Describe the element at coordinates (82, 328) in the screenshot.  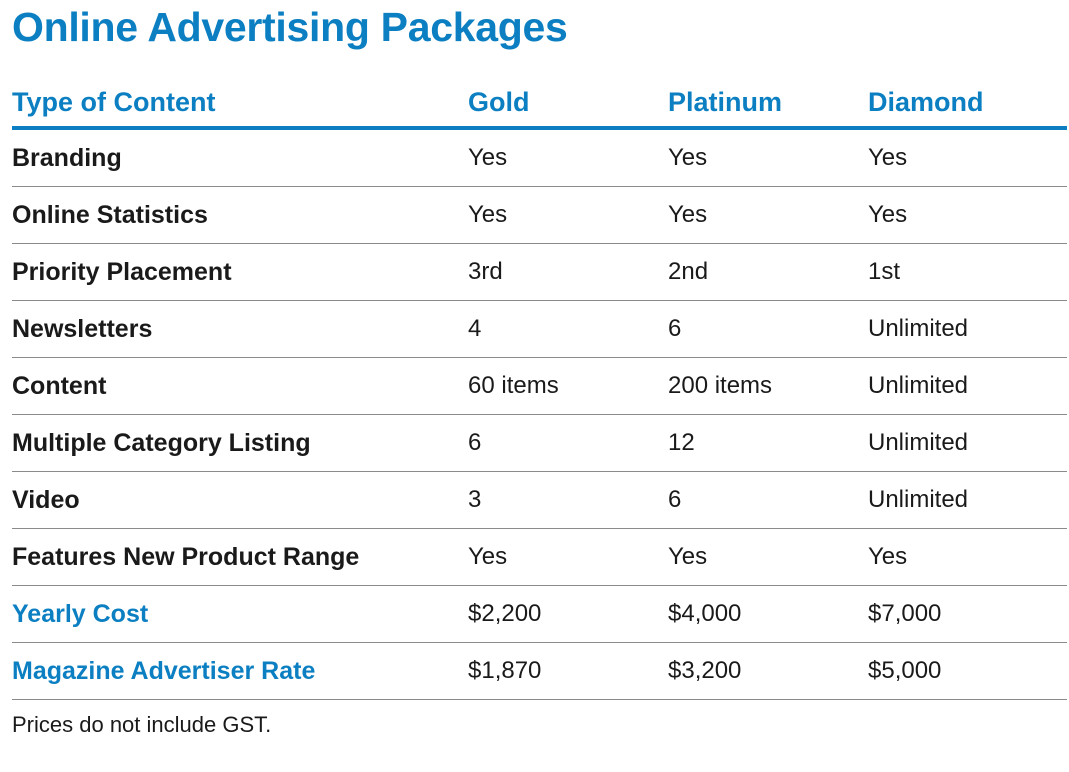
I see `row-label: Newsletters` at that location.